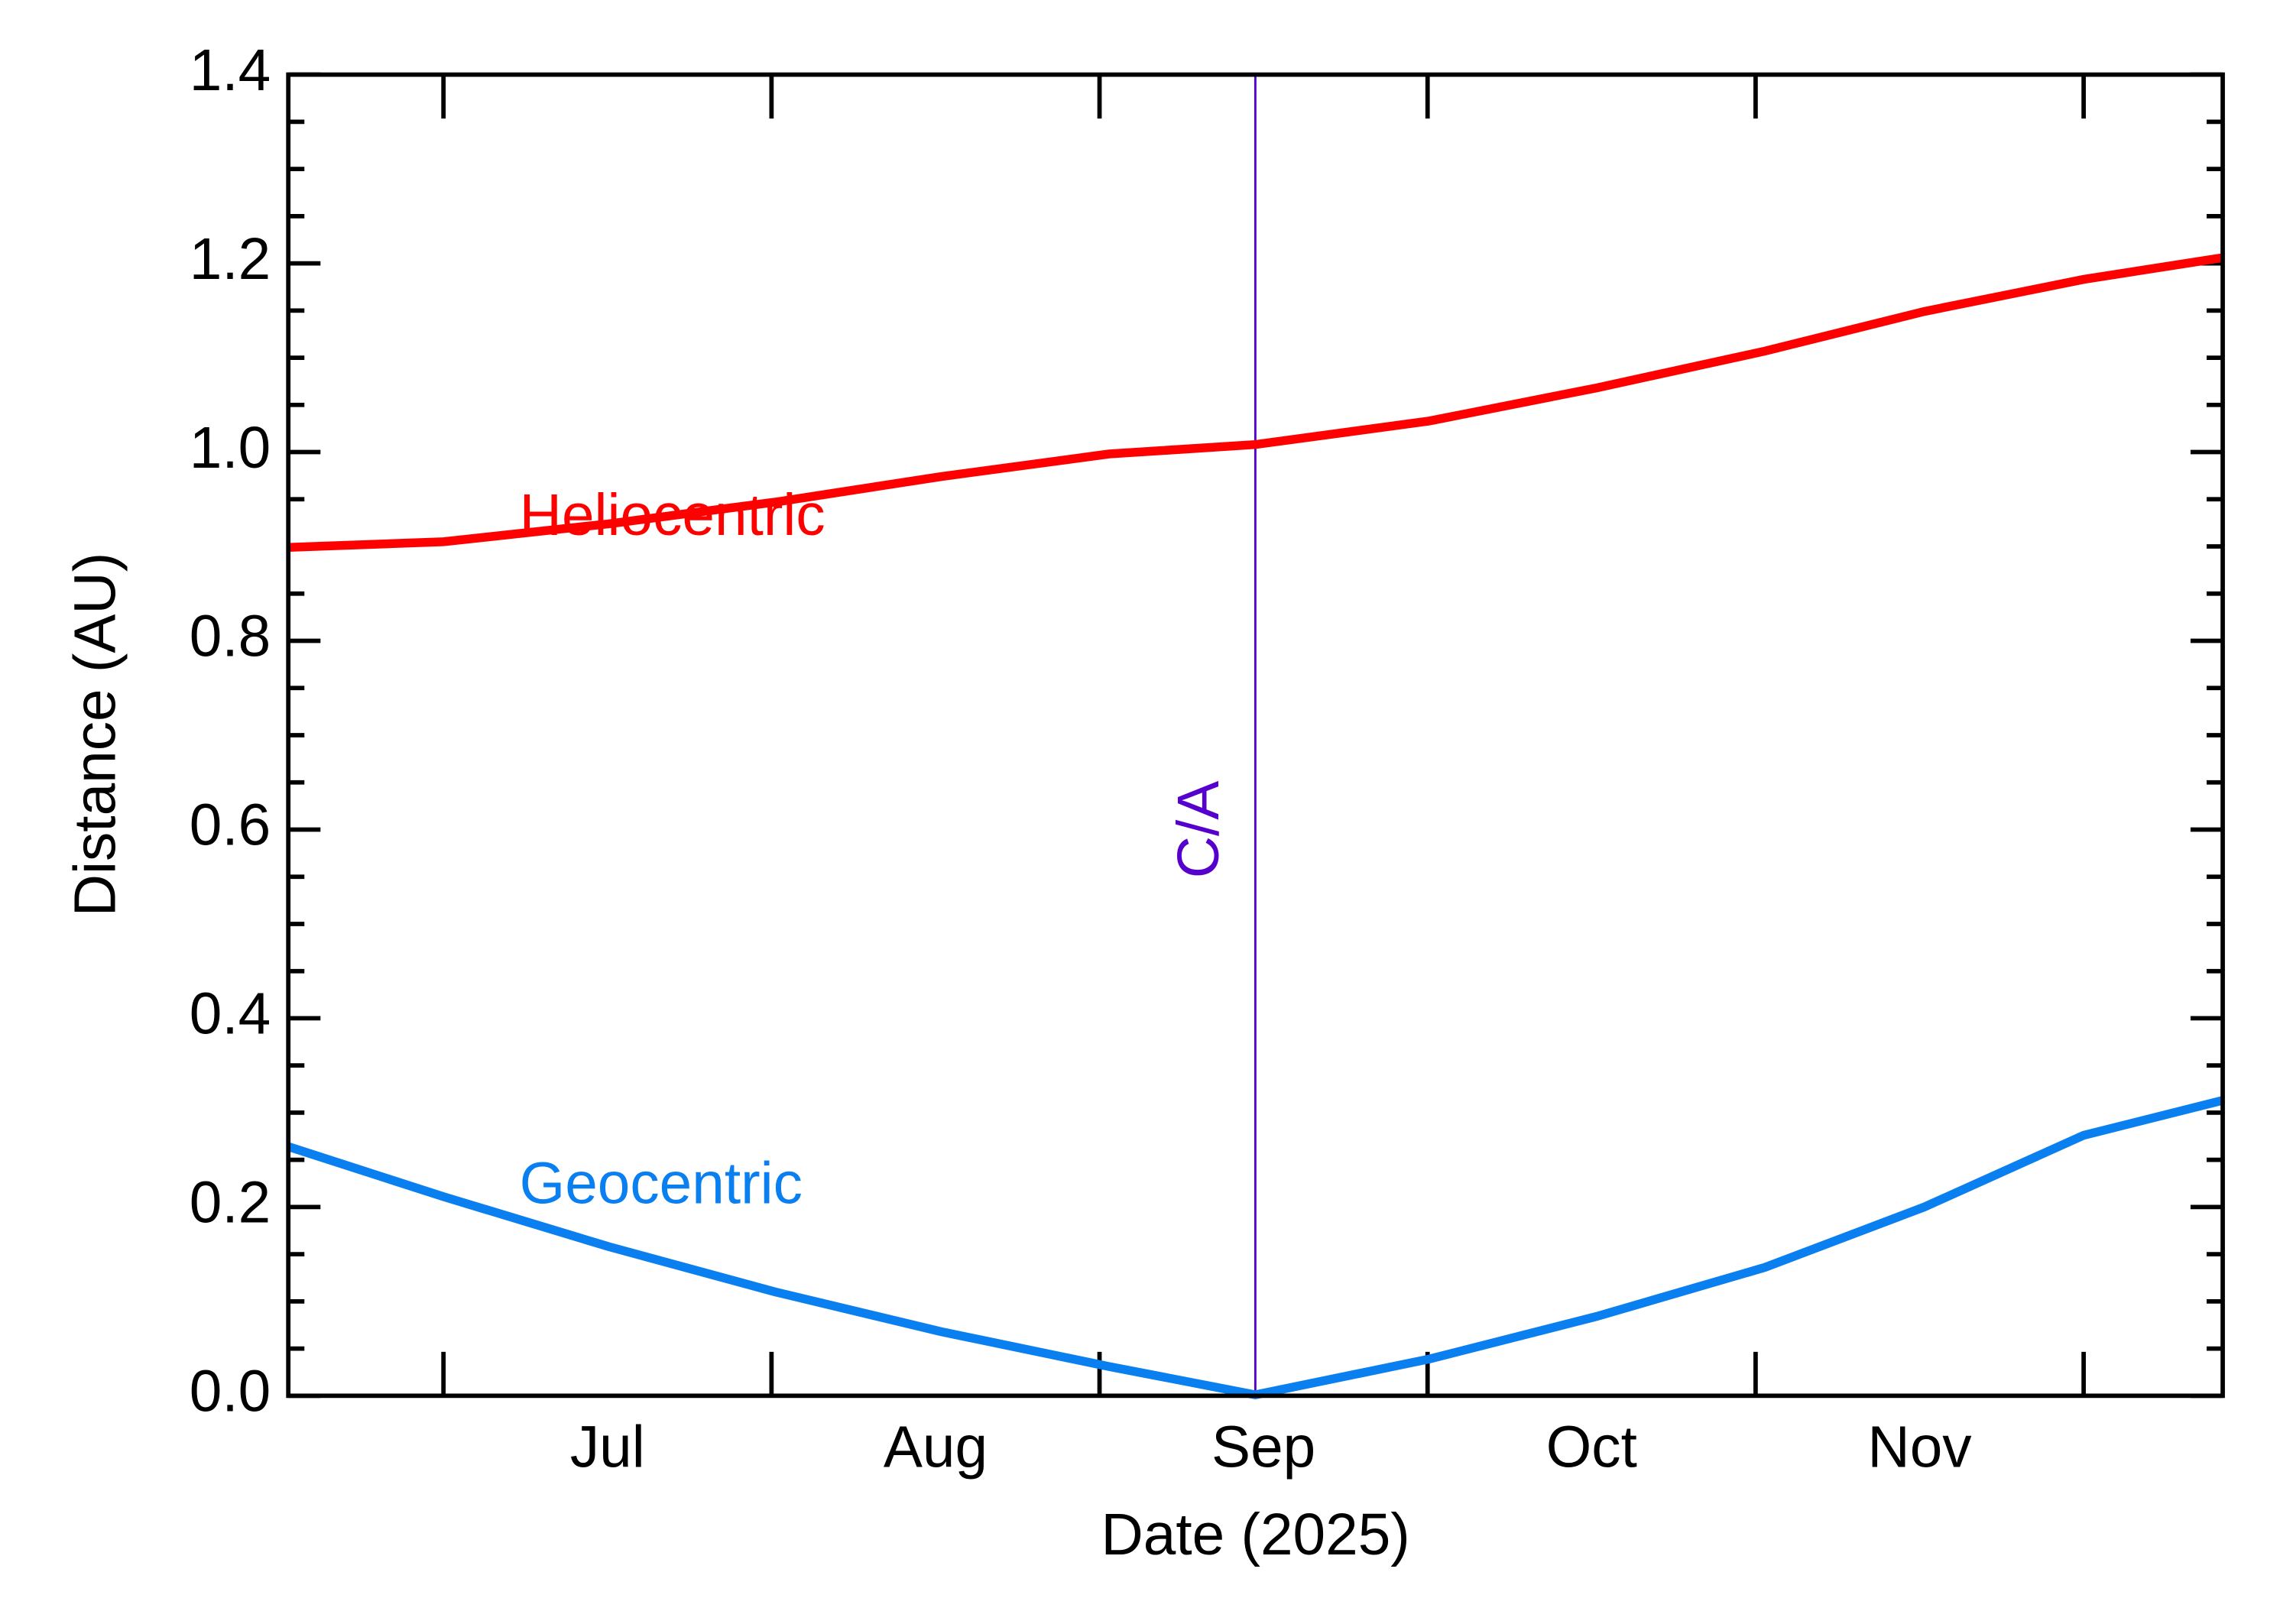 Image resolution: width=2293 pixels, height=1624 pixels. What do you see at coordinates (1255, 1534) in the screenshot?
I see `x-axis-label: Date (2025)` at bounding box center [1255, 1534].